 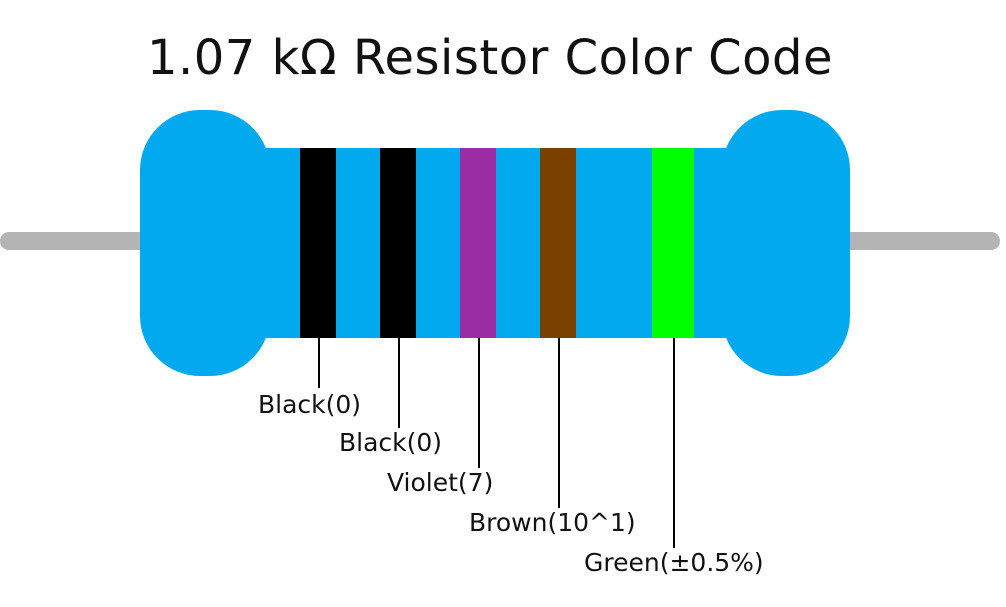 What do you see at coordinates (915, 241) in the screenshot?
I see `right-lead-wire` at bounding box center [915, 241].